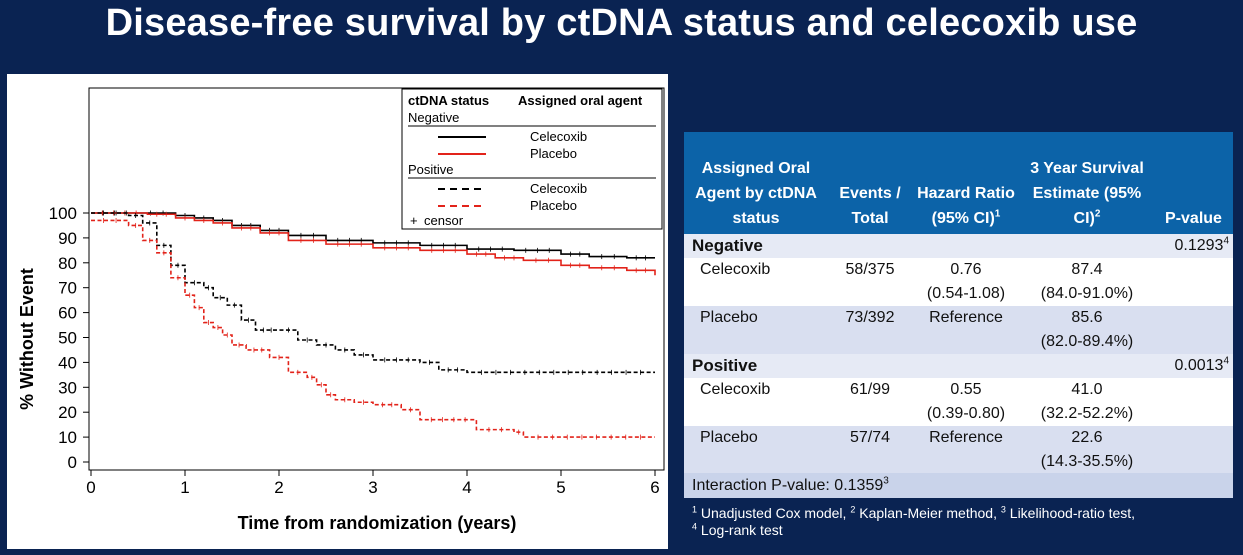 This screenshot has height=555, width=1243. I want to click on table-group-row: Positive 0.00134, so click(958, 366).